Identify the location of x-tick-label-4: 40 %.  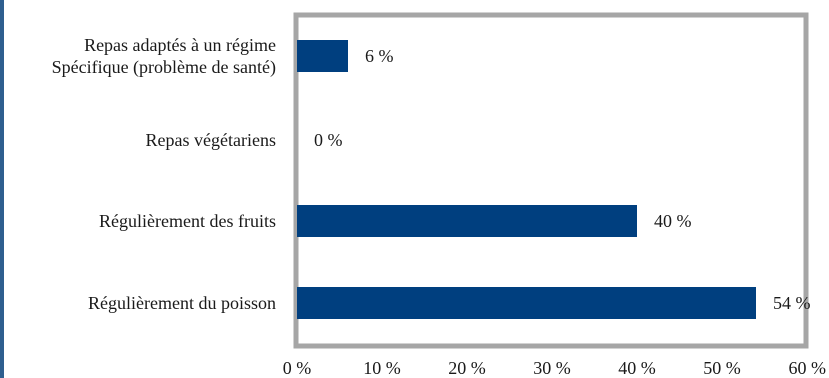
(637, 368).